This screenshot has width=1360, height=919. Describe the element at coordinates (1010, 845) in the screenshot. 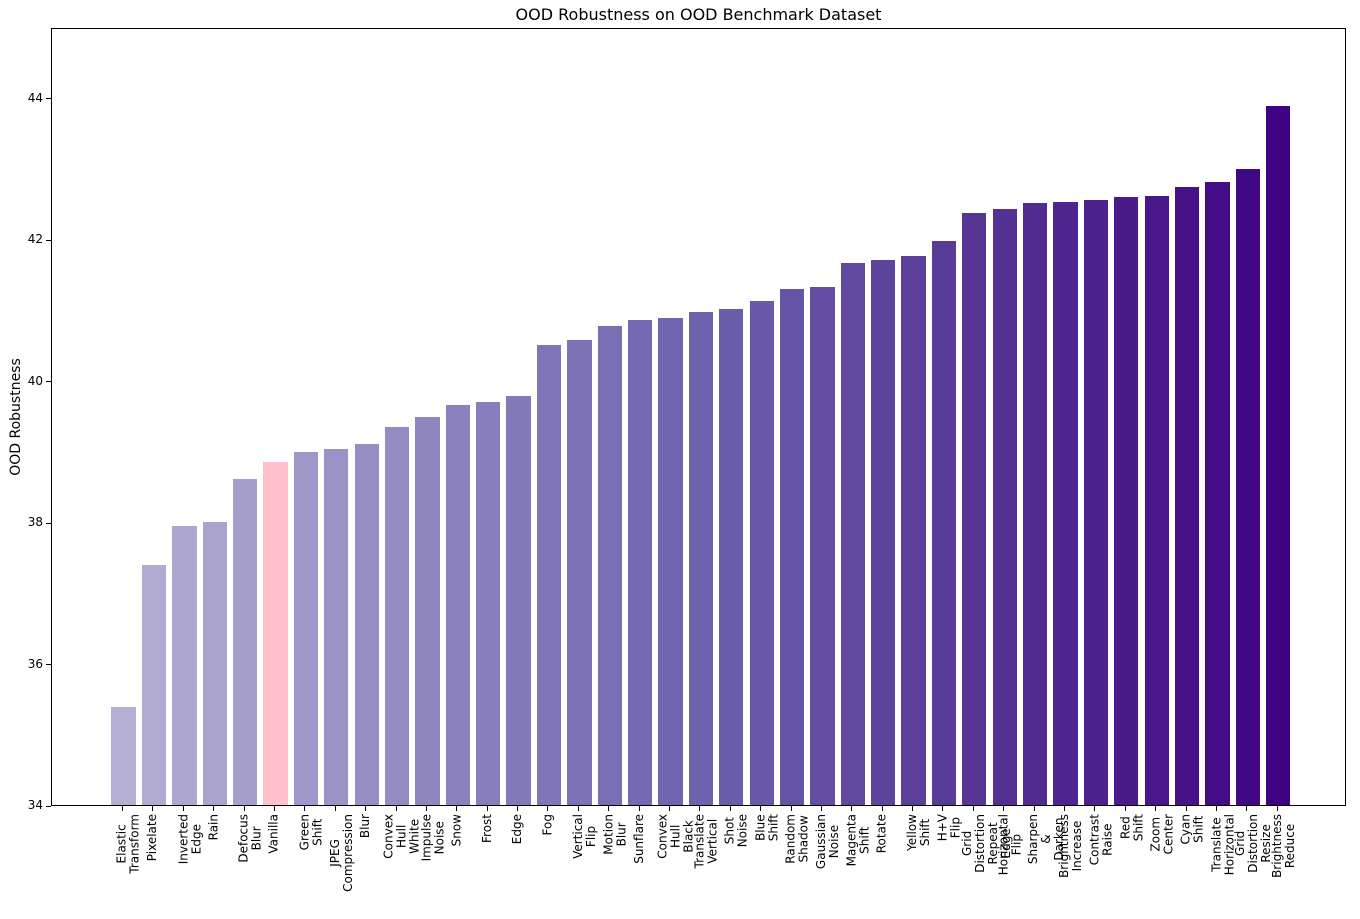

I see `x-tick-label: Horizontal Flip` at that location.